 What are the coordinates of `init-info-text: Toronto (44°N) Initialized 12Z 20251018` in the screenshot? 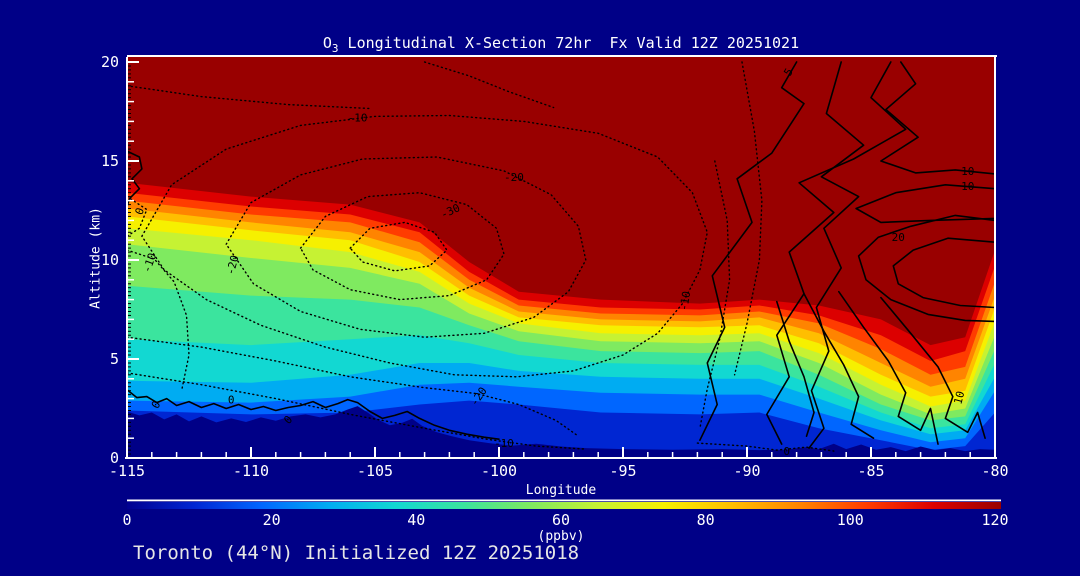 It's located at (356, 553).